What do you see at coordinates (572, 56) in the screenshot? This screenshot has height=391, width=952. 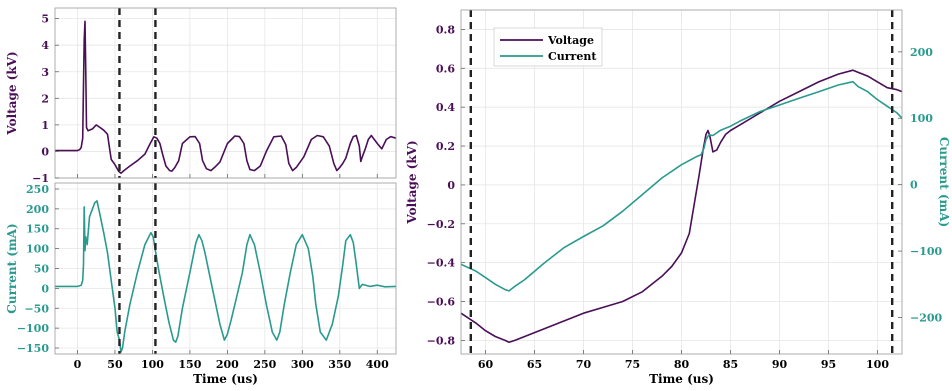 I see `legend-current-label: Current` at bounding box center [572, 56].